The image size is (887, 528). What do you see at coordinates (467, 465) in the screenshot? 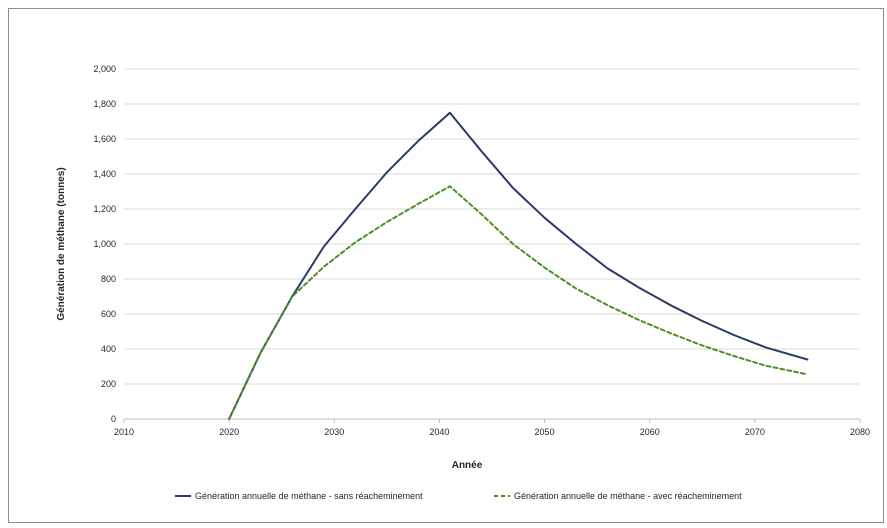
I see `x-axis-title: Année` at bounding box center [467, 465].